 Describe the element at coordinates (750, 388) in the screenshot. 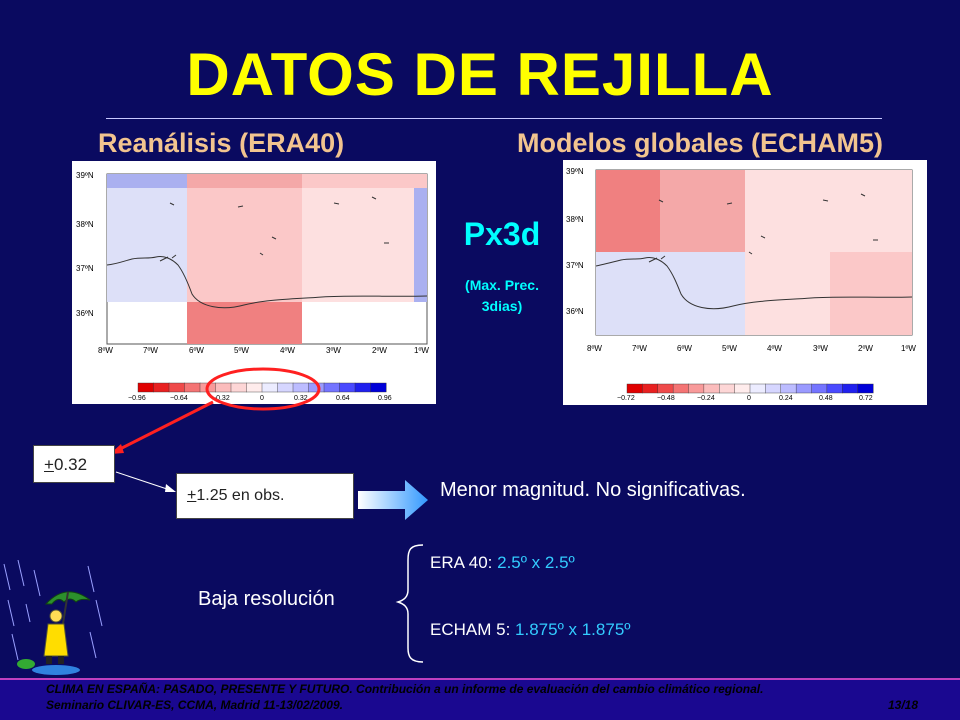

I see `echam5-colorbar` at that location.